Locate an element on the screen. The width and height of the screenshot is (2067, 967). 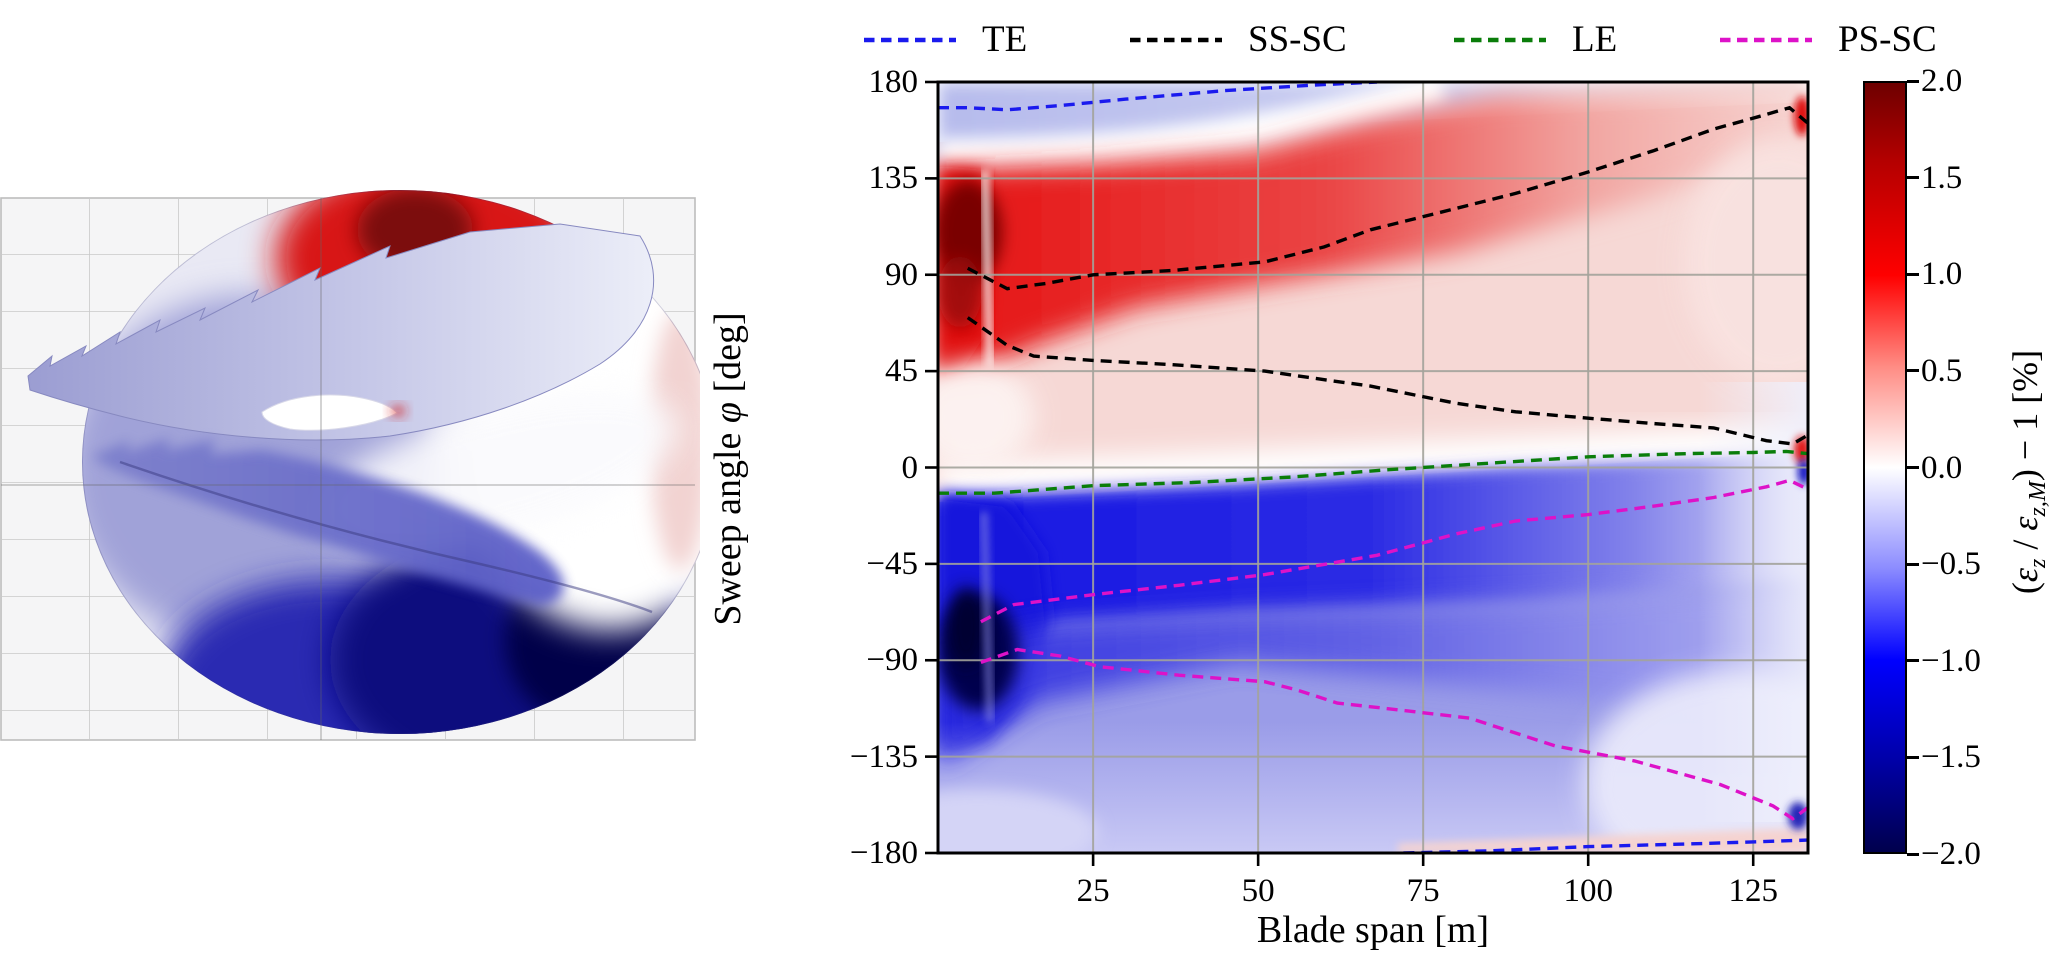
x-tick-label: 125 is located at coordinates (1753, 891).